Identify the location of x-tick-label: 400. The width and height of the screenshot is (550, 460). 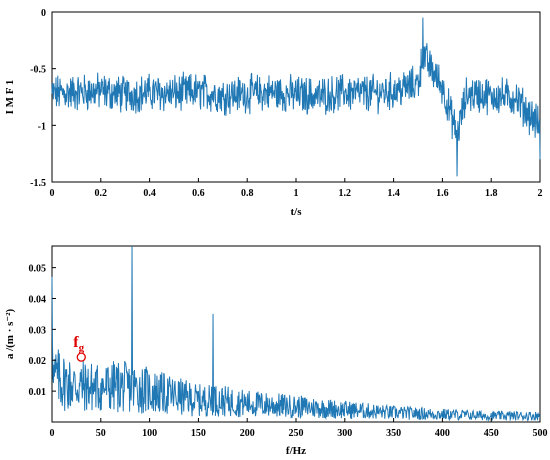
(442, 433).